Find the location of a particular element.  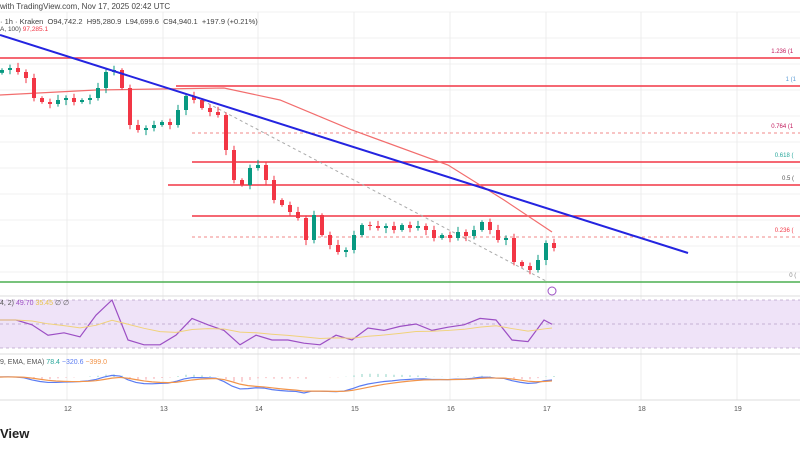

sma-legend: A, 100) 97,285.1 is located at coordinates (24, 29).